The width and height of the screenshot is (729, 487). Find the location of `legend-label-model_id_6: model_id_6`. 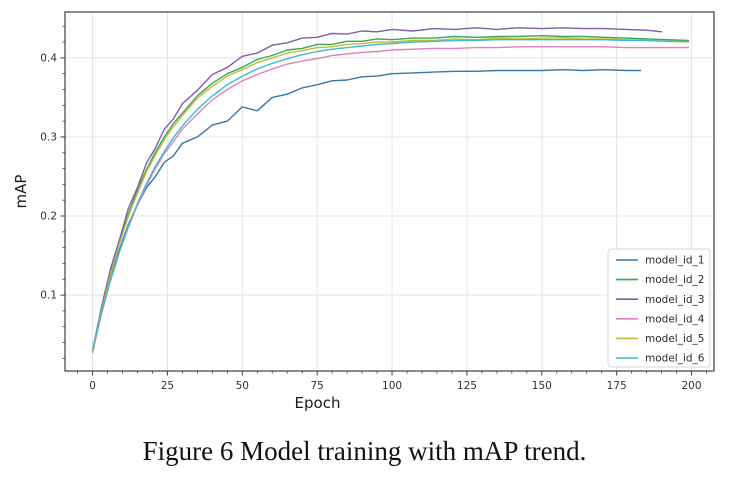

legend-label-model_id_6: model_id_6 is located at coordinates (675, 359).